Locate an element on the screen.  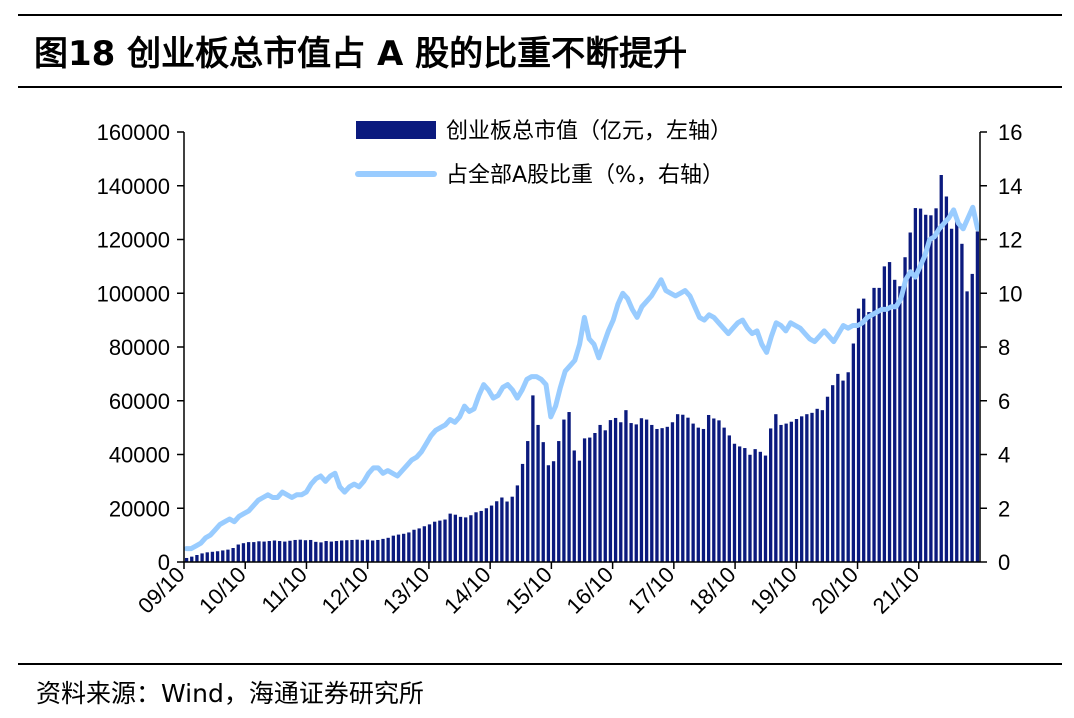
x-tick-label: 11/10 is located at coordinates (284, 589).